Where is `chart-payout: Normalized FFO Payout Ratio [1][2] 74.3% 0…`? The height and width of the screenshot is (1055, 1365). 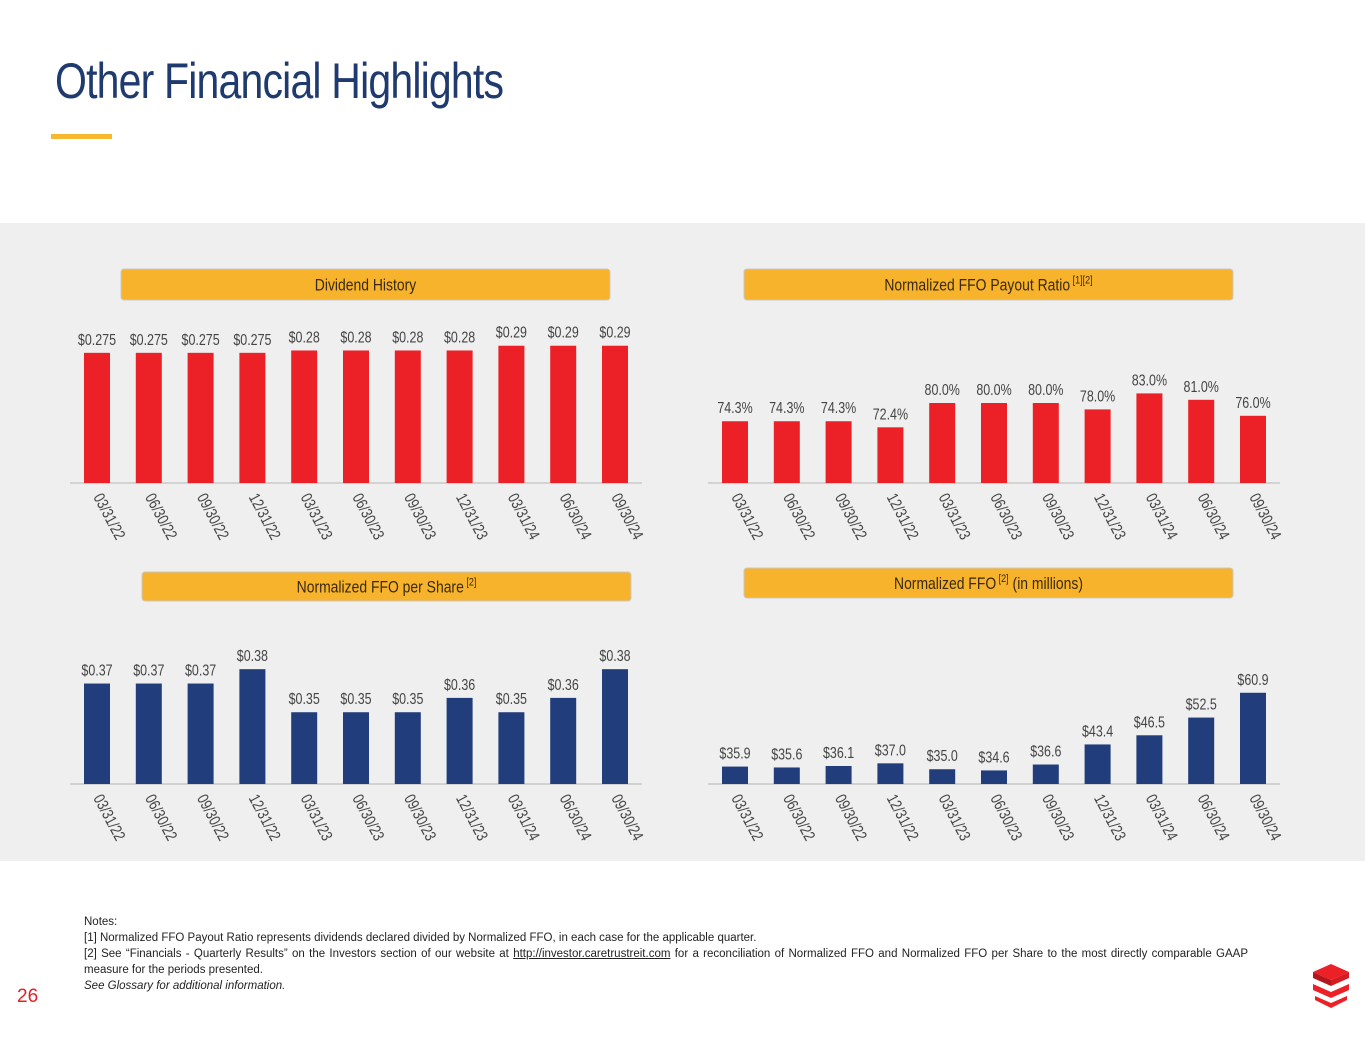 chart-payout: Normalized FFO Payout Ratio [1][2] 74.3% 0… is located at coordinates (996, 405).